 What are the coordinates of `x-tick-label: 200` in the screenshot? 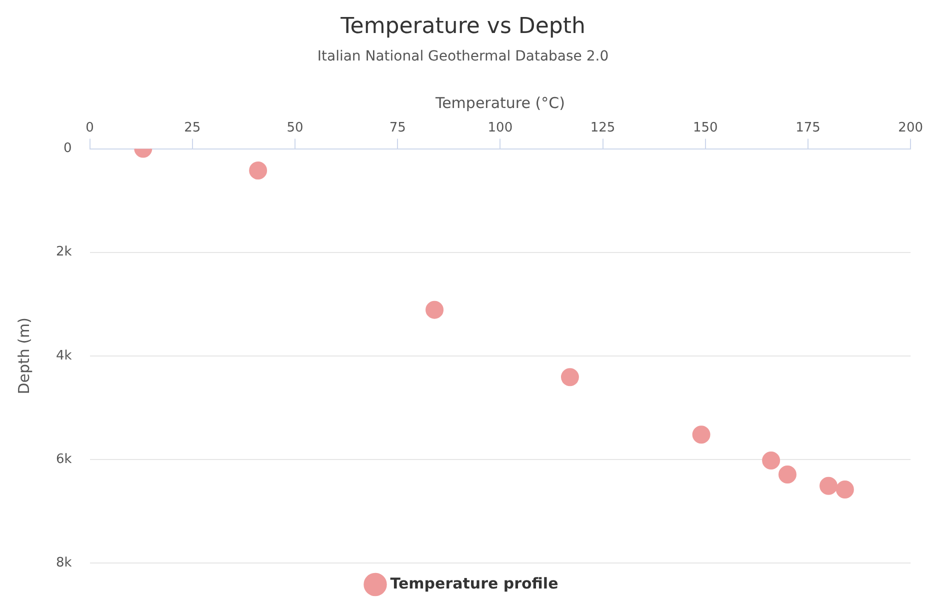 It's located at (911, 128).